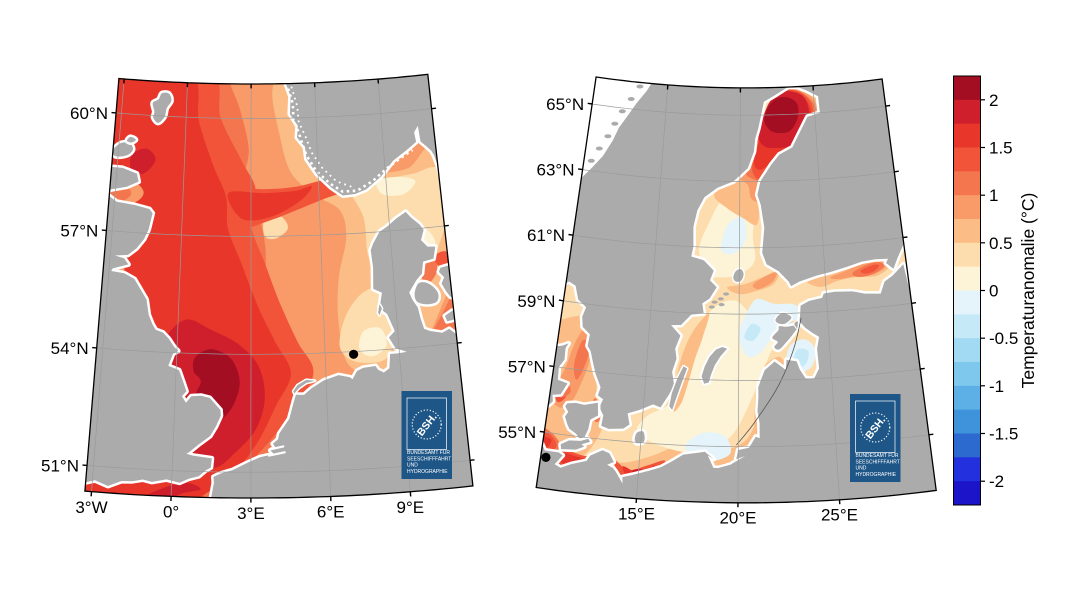 The height and width of the screenshot is (600, 1068). Describe the element at coordinates (251, 513) in the screenshot. I see `svg-text: 3°E` at that location.